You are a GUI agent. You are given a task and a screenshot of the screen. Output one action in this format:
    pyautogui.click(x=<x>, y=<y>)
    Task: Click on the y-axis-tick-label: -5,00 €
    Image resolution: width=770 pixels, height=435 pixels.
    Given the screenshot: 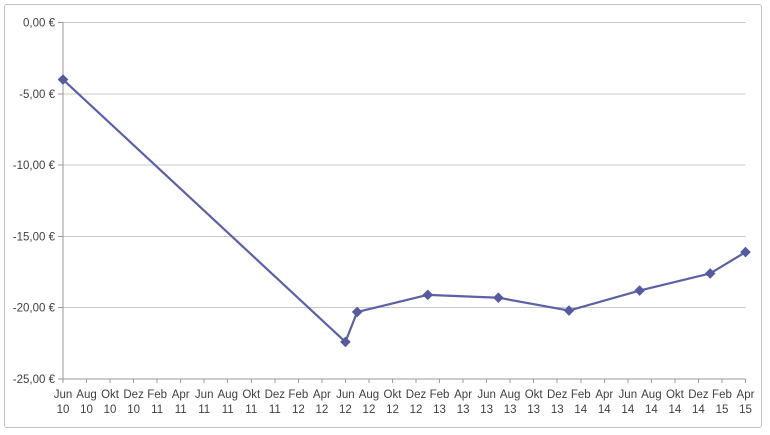 What is the action you would take?
    pyautogui.click(x=37, y=95)
    